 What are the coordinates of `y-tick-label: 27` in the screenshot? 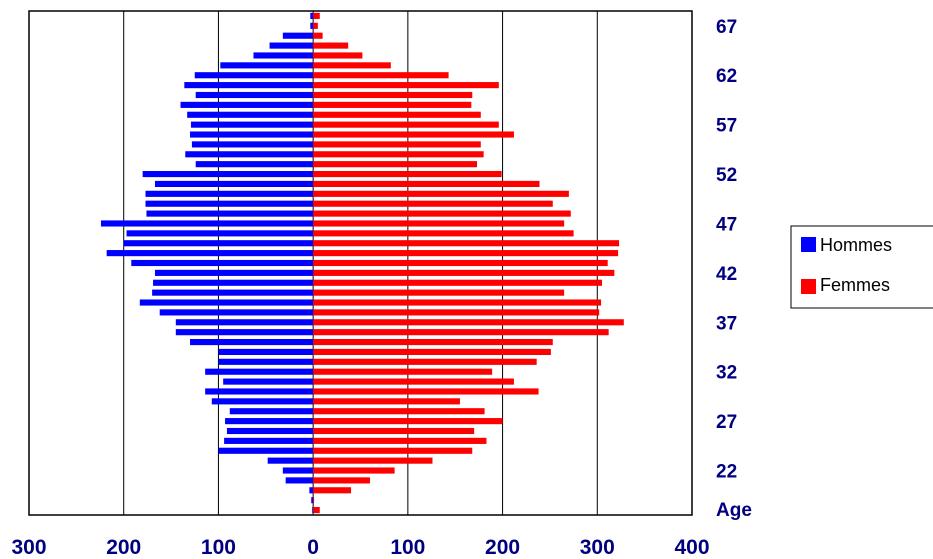 It's located at (726, 422).